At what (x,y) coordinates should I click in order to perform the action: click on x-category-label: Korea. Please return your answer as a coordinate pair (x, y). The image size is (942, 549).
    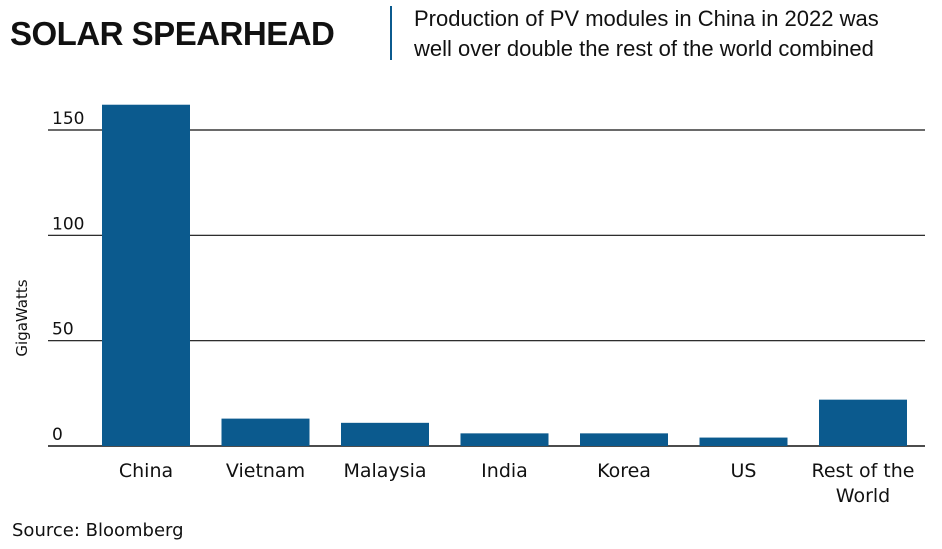
    Looking at the image, I should click on (624, 471).